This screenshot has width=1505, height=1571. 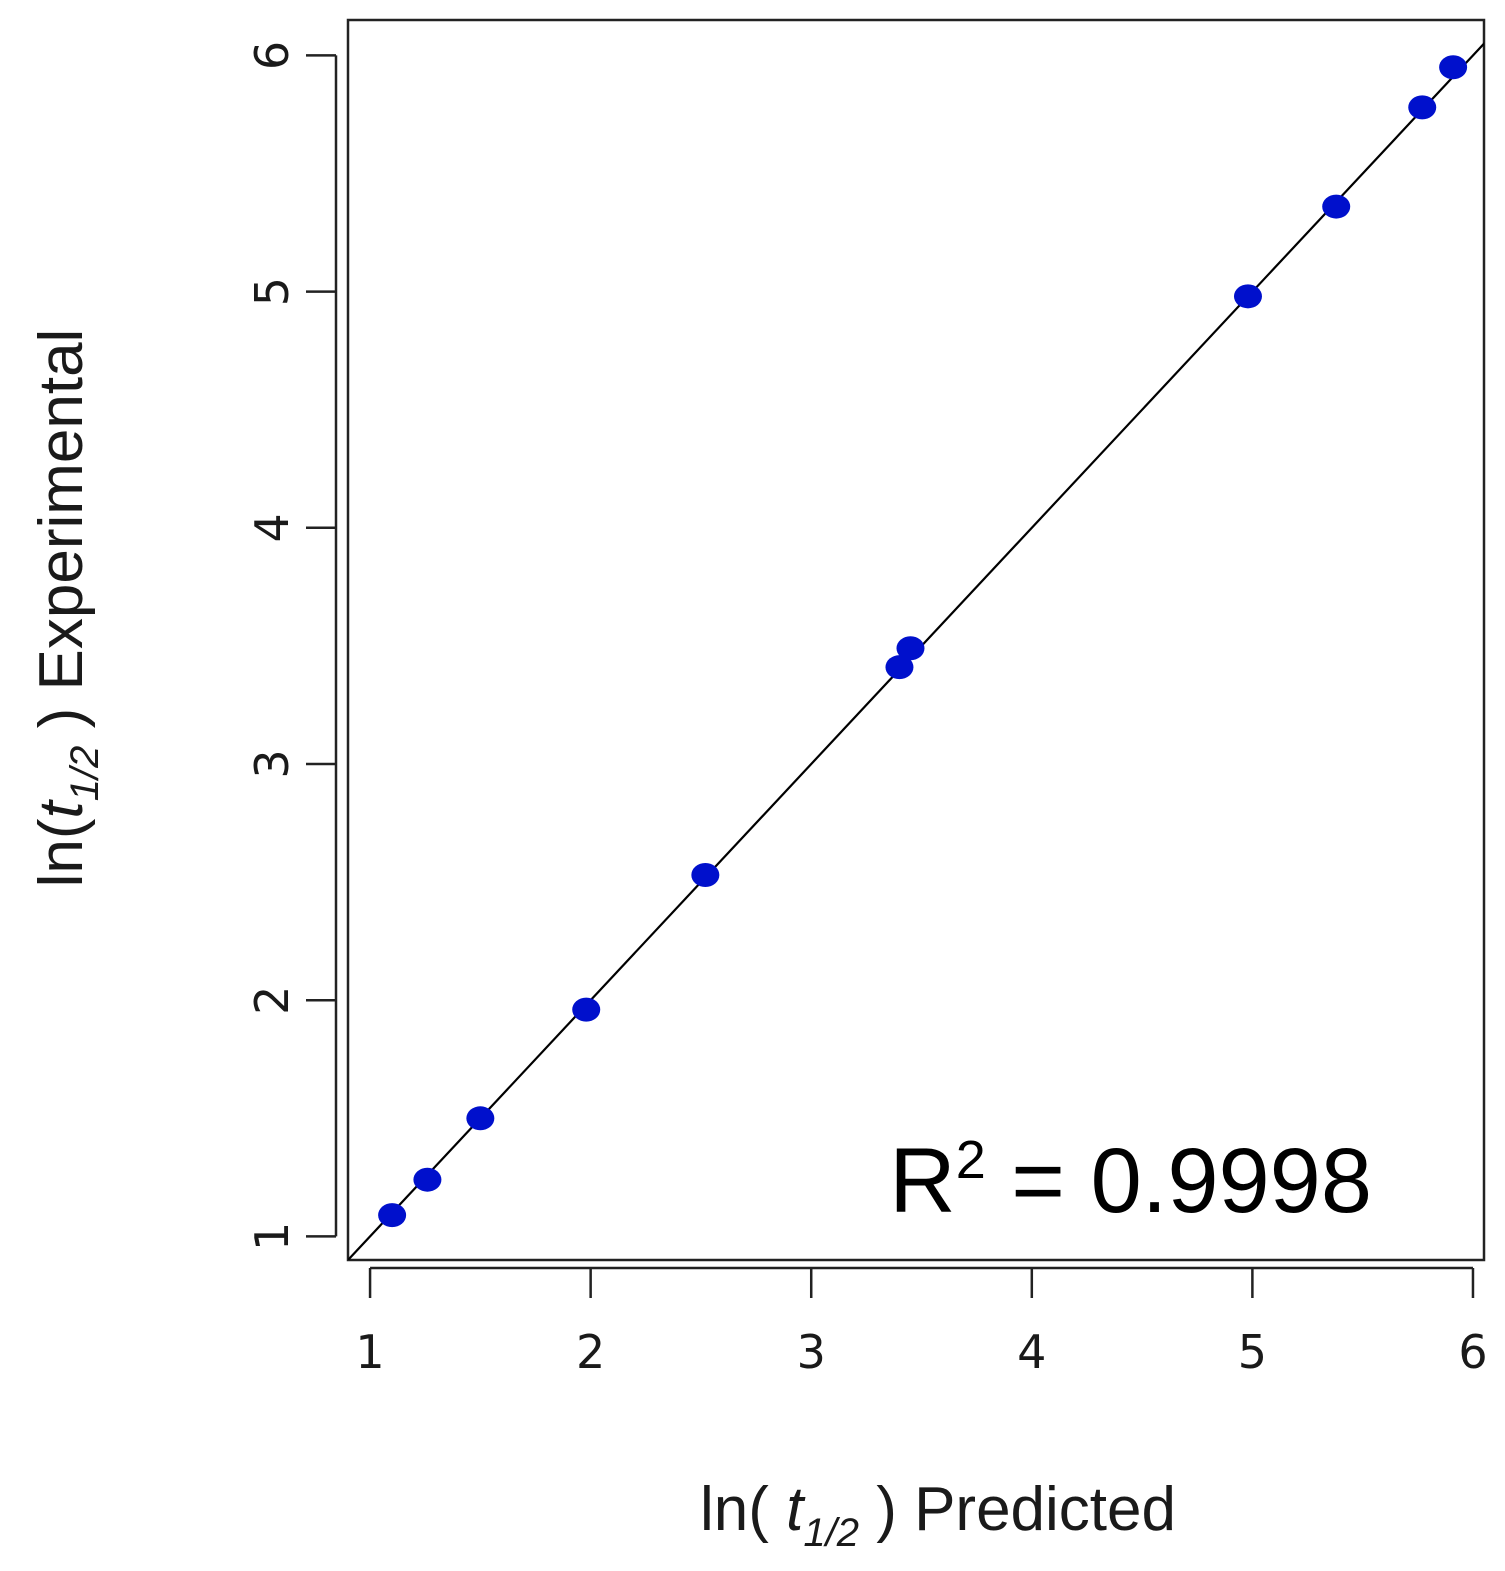 I want to click on y-tick-label-4: 4, so click(x=272, y=527).